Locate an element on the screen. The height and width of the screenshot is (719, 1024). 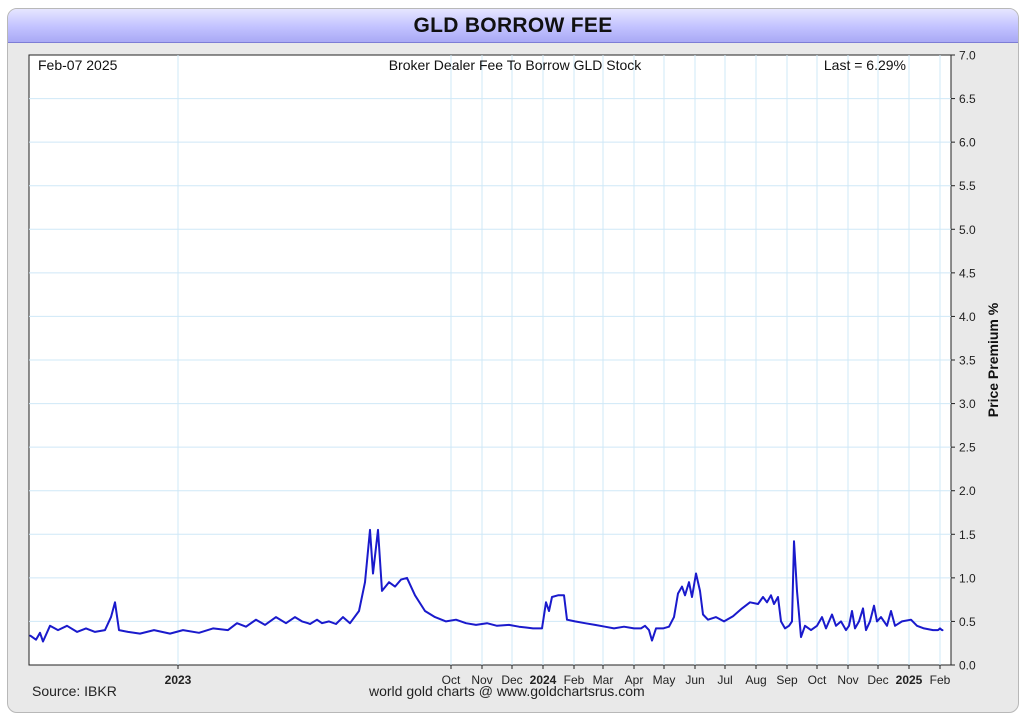
y-tick-label: 4.0 is located at coordinates (967, 317).